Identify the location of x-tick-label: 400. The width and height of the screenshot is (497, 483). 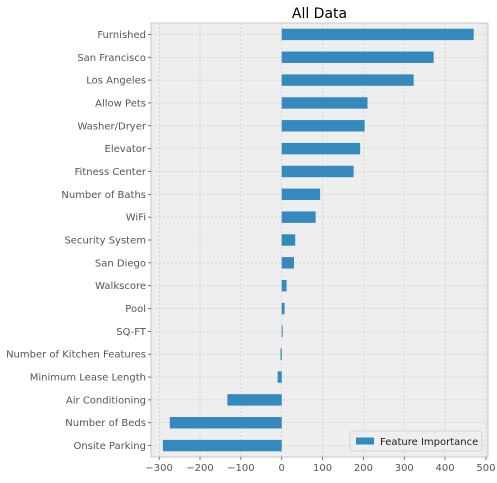
(445, 468).